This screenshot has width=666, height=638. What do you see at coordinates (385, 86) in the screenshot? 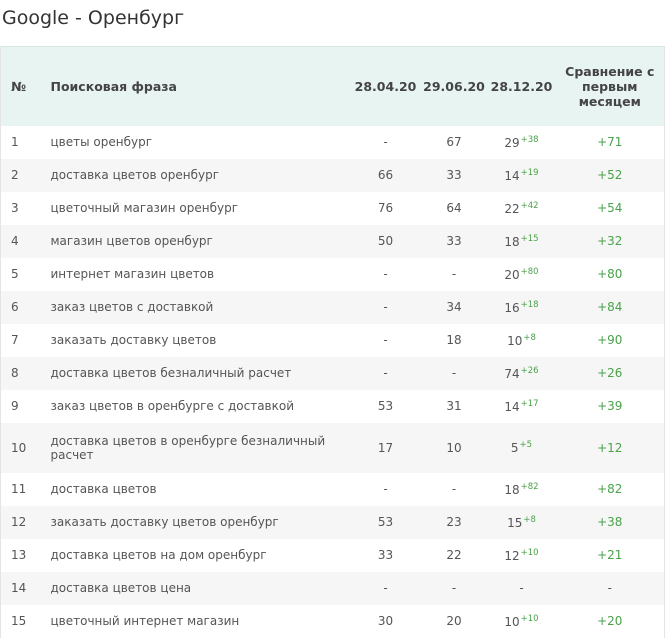
I see `column-header: 28.04.20` at bounding box center [385, 86].